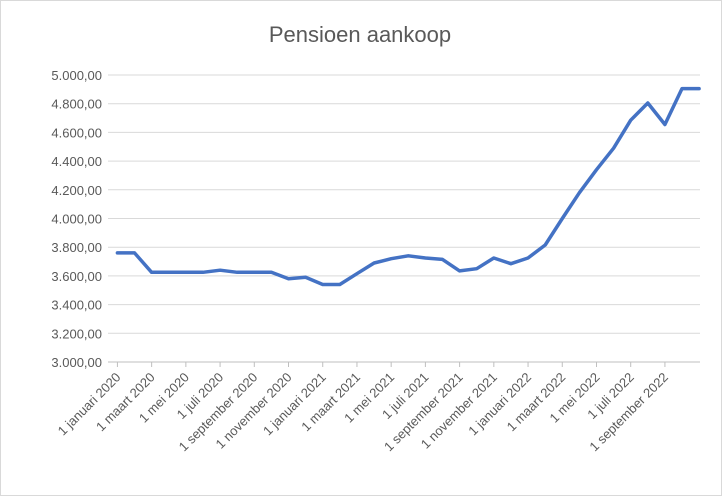  Describe the element at coordinates (76, 276) in the screenshot. I see `y-tick-label: 3.600,00` at that location.